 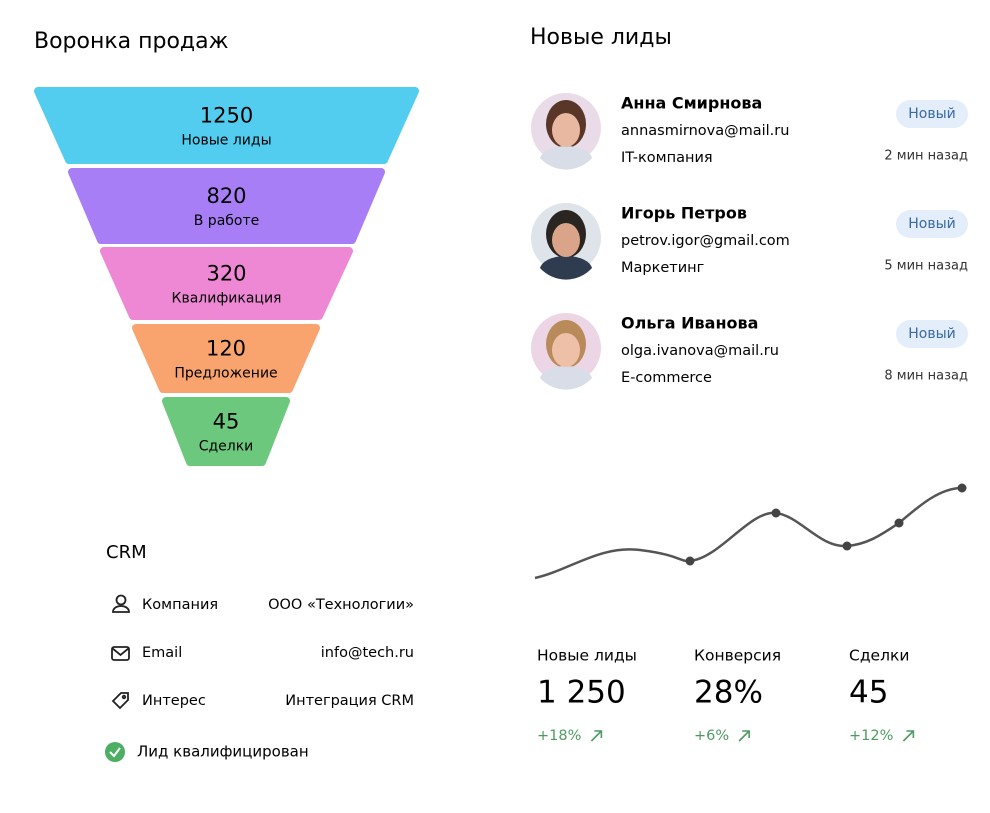 I want to click on funnel-title: Воронка продаж, so click(x=131, y=41).